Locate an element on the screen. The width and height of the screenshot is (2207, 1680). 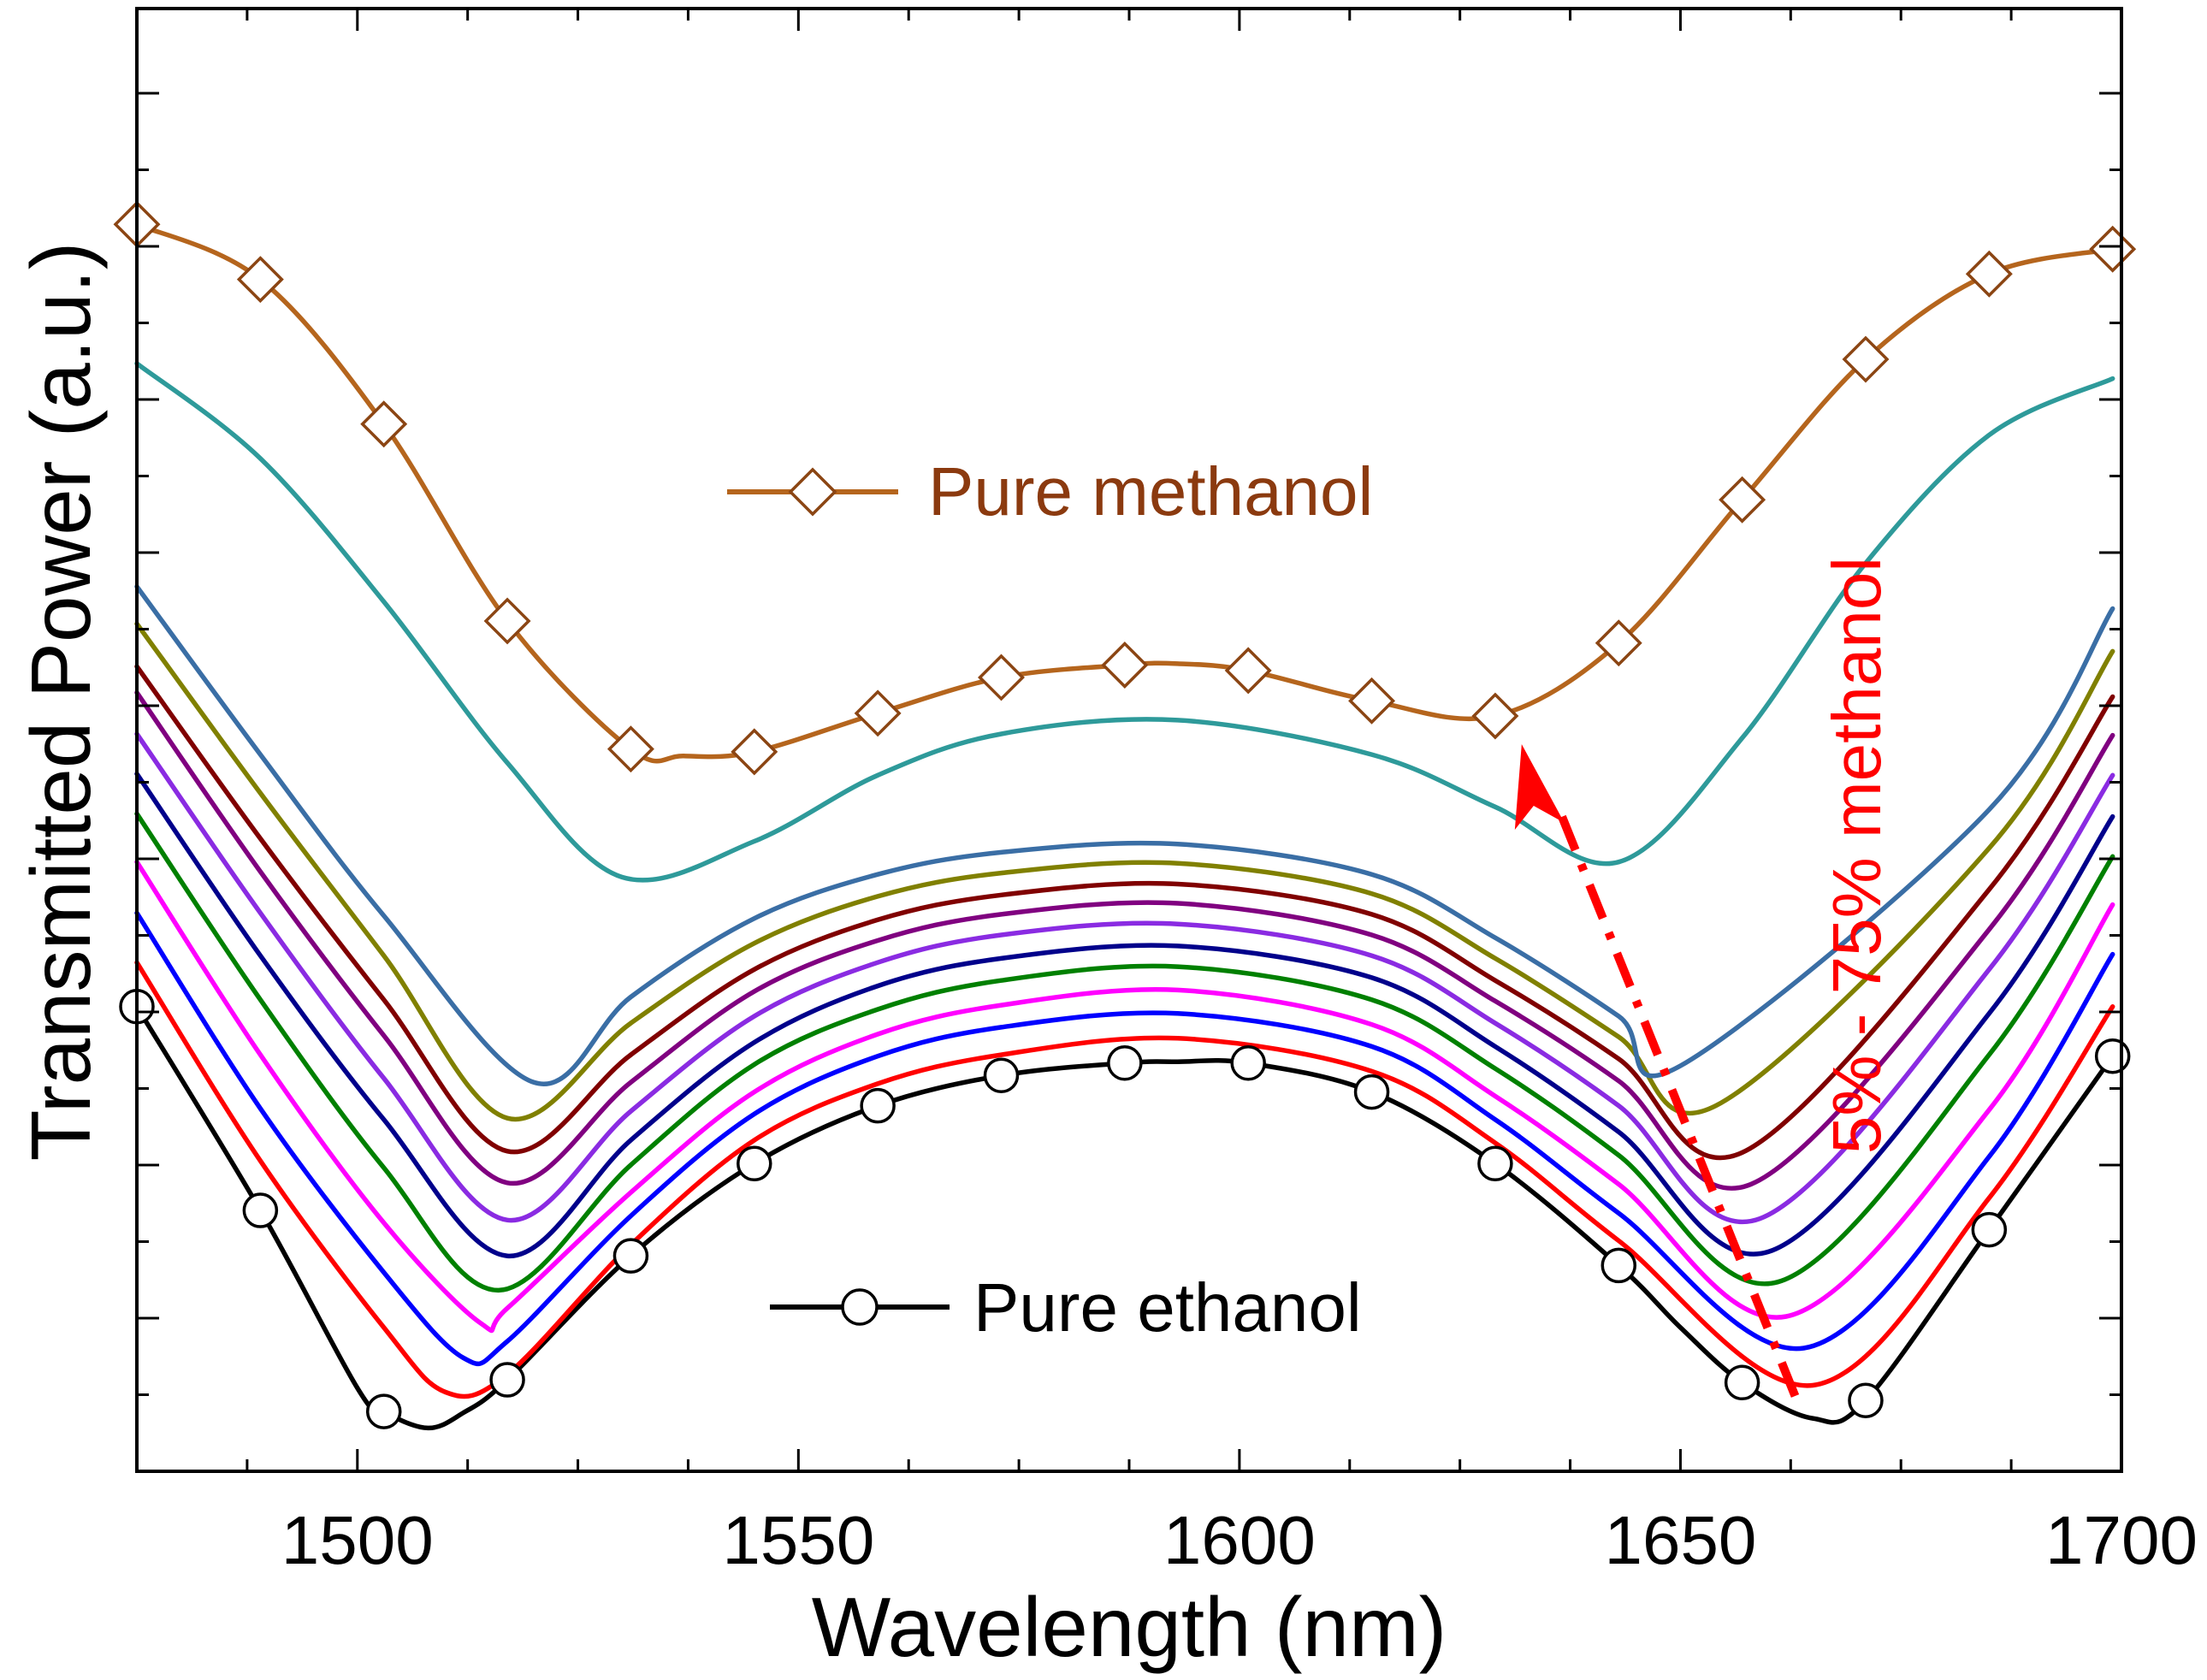
annotation-text: 5% - 75% methanol is located at coordinates (1857, 856).